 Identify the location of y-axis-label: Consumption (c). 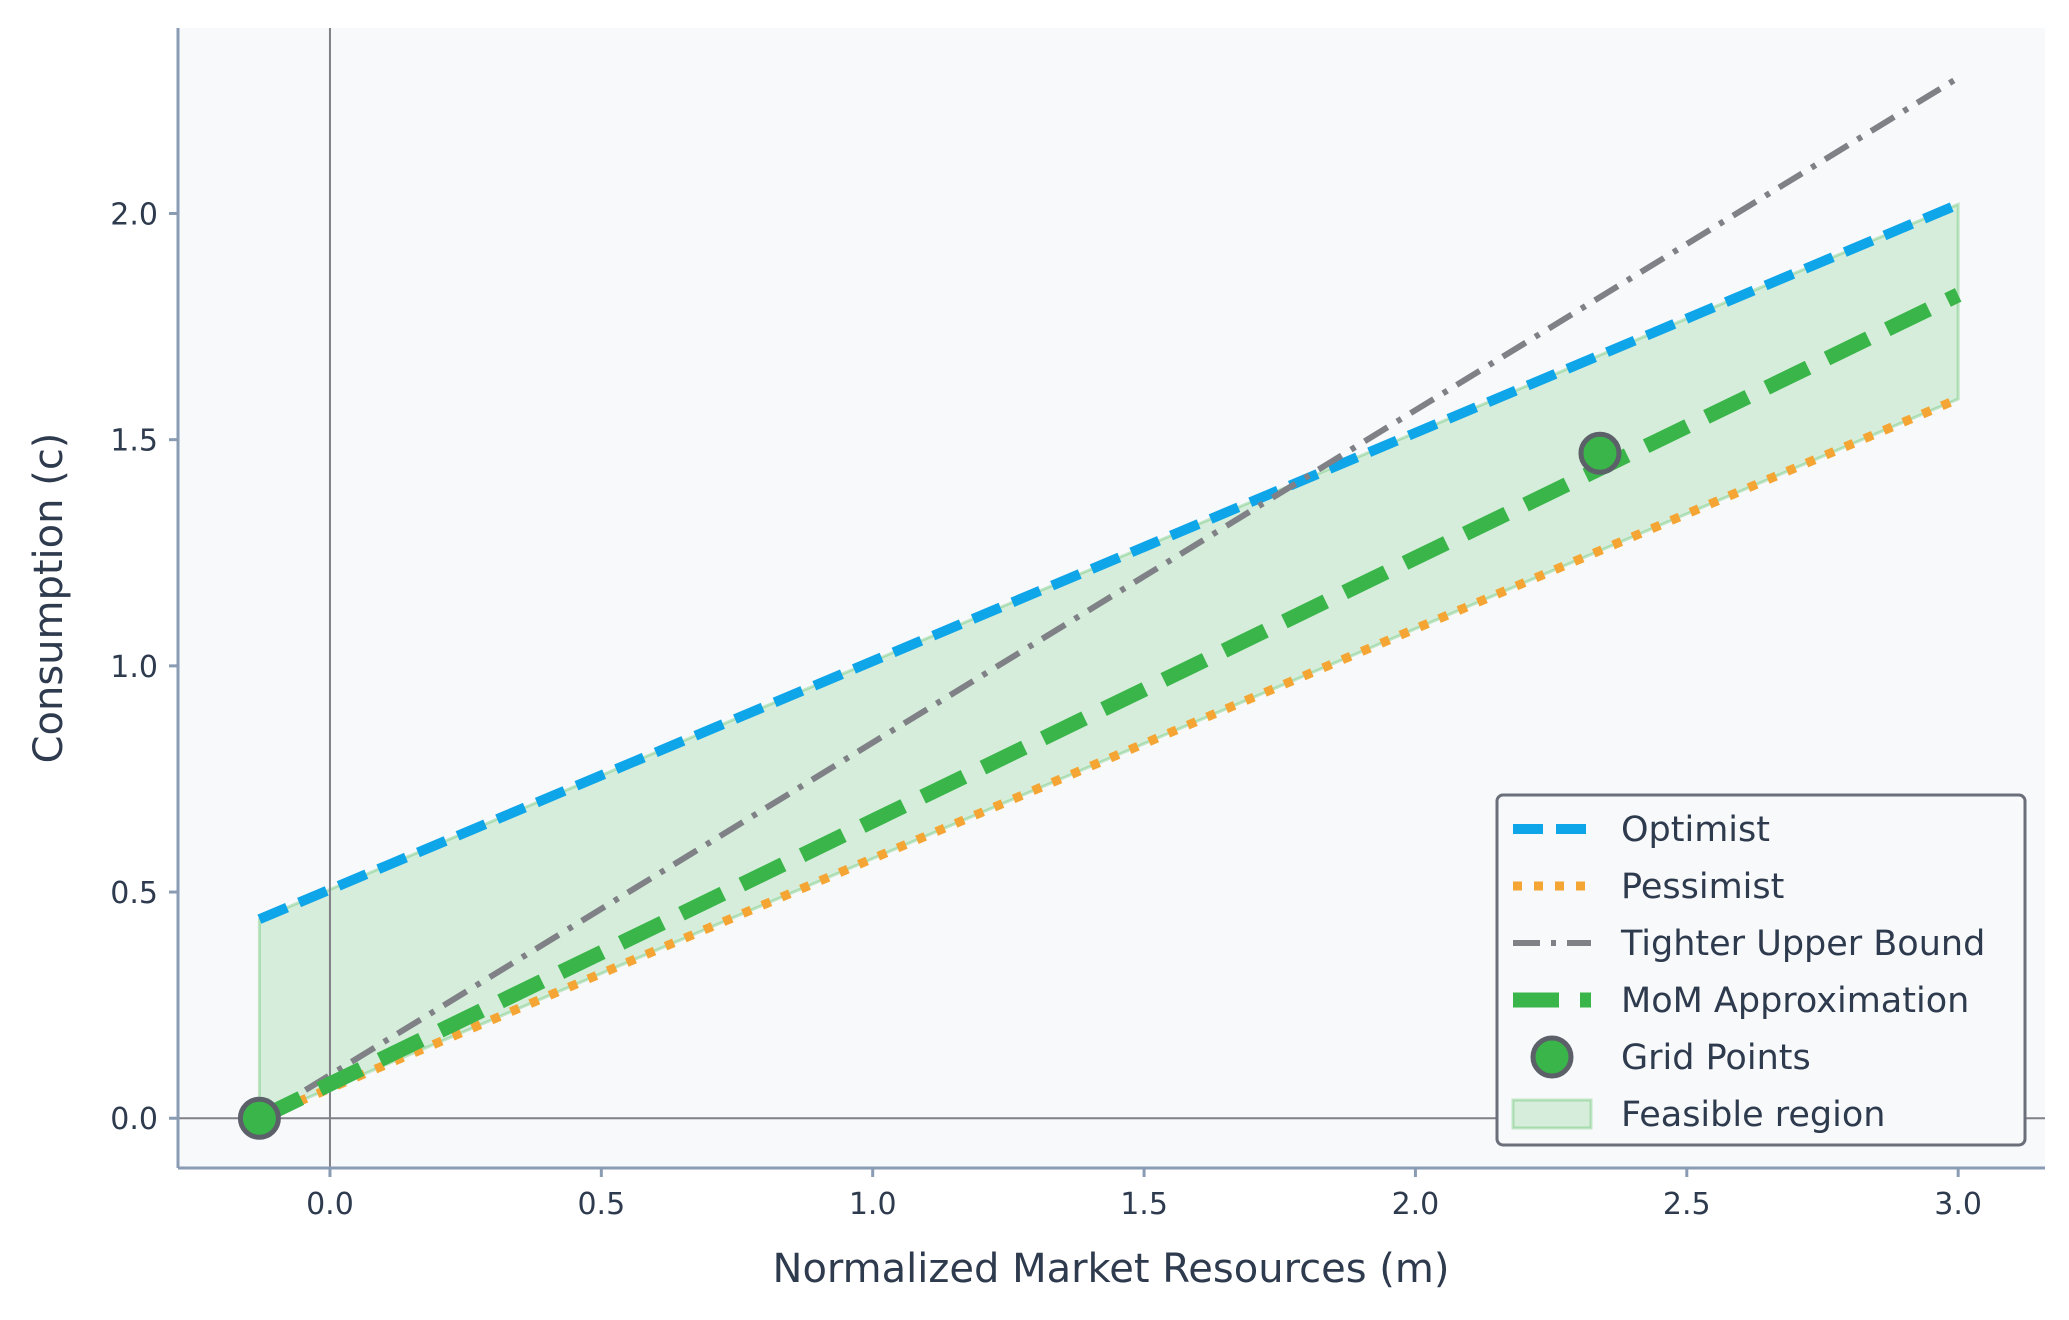
(49, 598).